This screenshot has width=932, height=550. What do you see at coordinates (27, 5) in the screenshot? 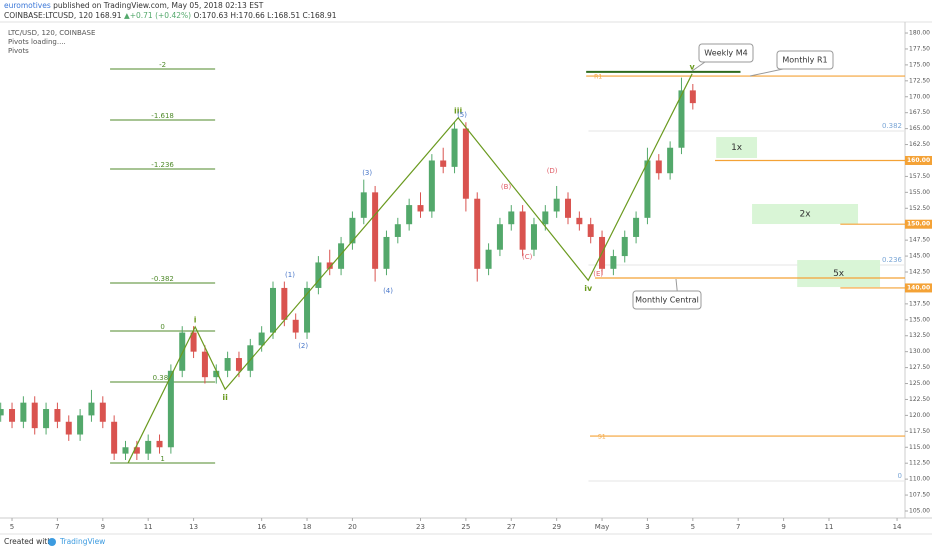
I see `author: euromotives` at bounding box center [27, 5].